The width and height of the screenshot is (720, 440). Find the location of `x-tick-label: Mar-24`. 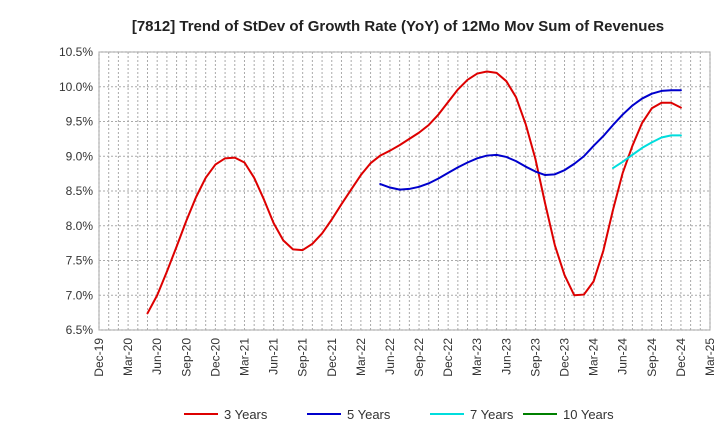

x-tick-label: Mar-24 is located at coordinates (594, 357).